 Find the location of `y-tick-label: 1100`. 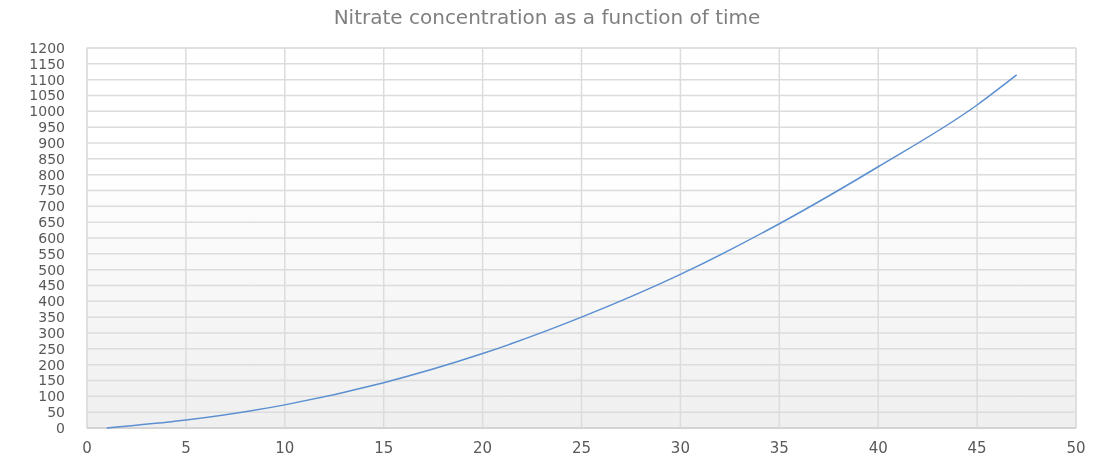

y-tick-label: 1100 is located at coordinates (47, 79).